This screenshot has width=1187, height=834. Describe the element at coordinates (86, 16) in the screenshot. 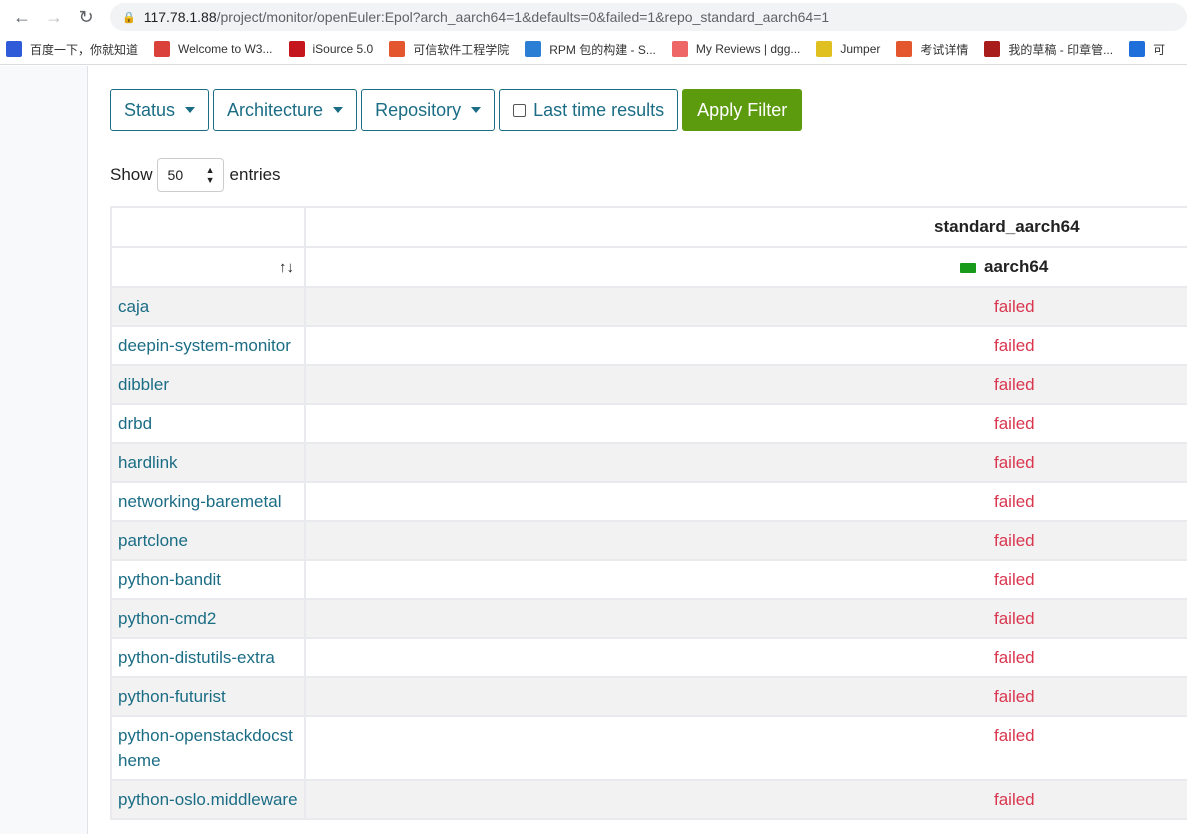

I see `reload-icon: ↻` at that location.